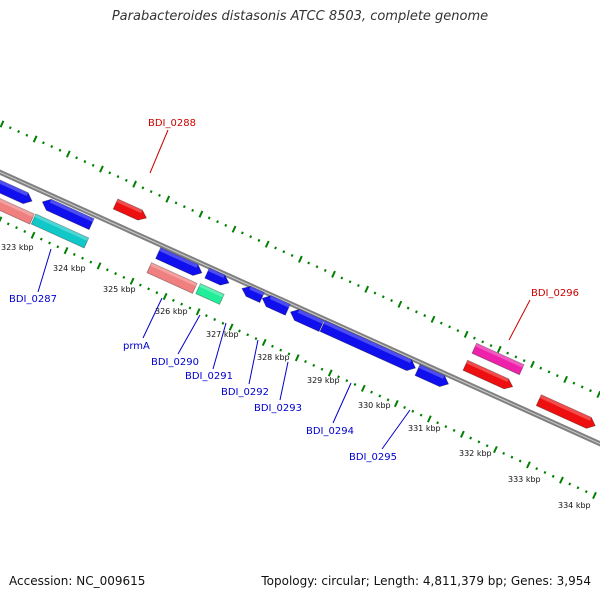  What do you see at coordinates (273, 357) in the screenshot?
I see `kbp-label: 328 kbp` at bounding box center [273, 357].